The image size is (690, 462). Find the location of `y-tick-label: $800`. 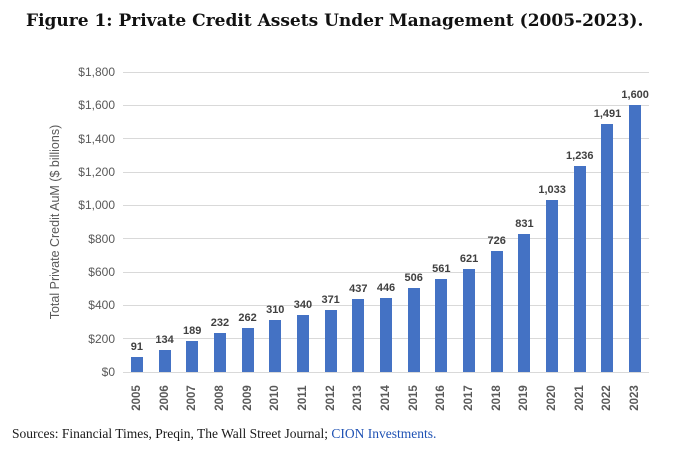

y-tick-label: $800 is located at coordinates (101, 238).